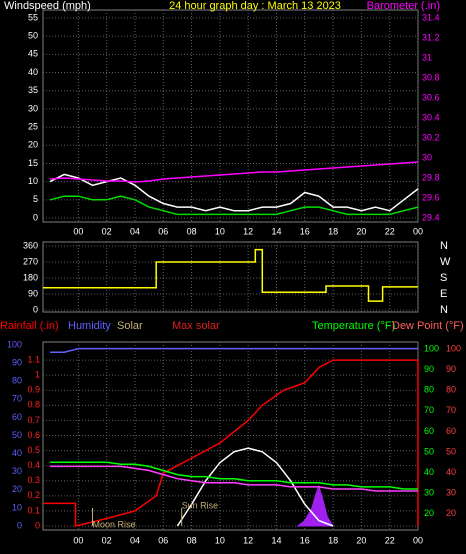  What do you see at coordinates (35, 199) in the screenshot?
I see `y-tick-label: 5` at bounding box center [35, 199].